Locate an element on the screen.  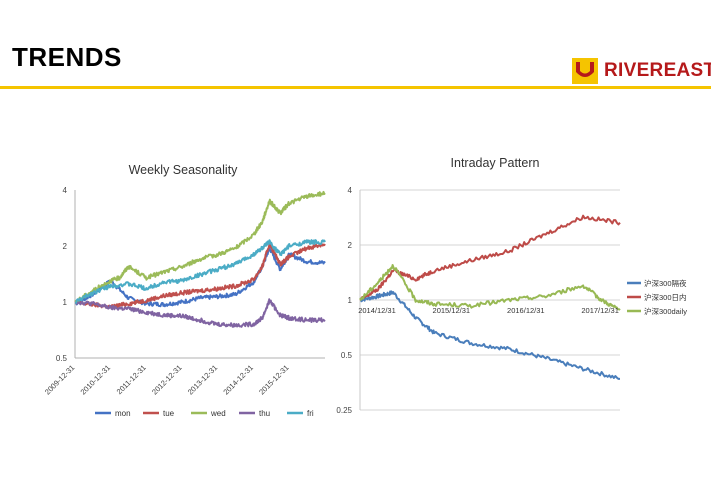
x-tick-label: 2015/12/31 is located at coordinates (452, 310).